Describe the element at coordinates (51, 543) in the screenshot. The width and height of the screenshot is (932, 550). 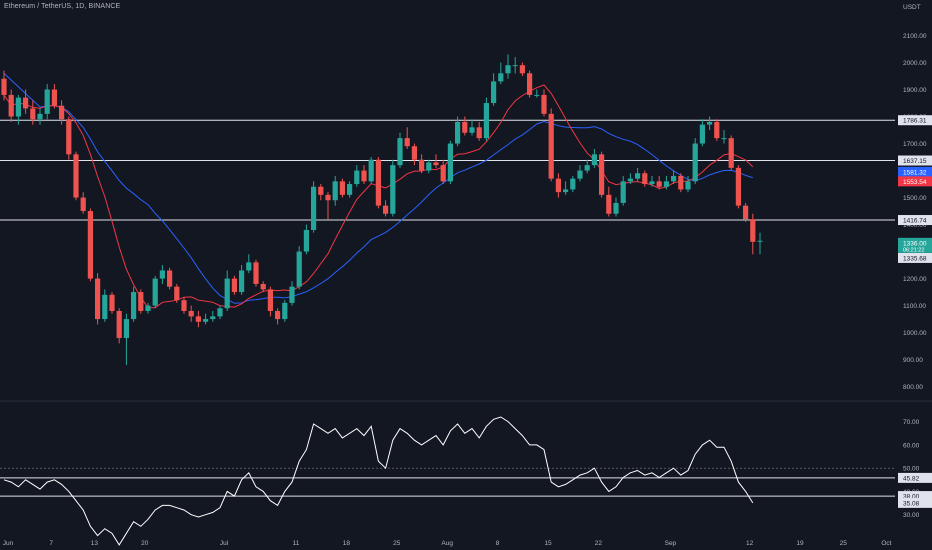
I see `time-tick-label: 7` at that location.